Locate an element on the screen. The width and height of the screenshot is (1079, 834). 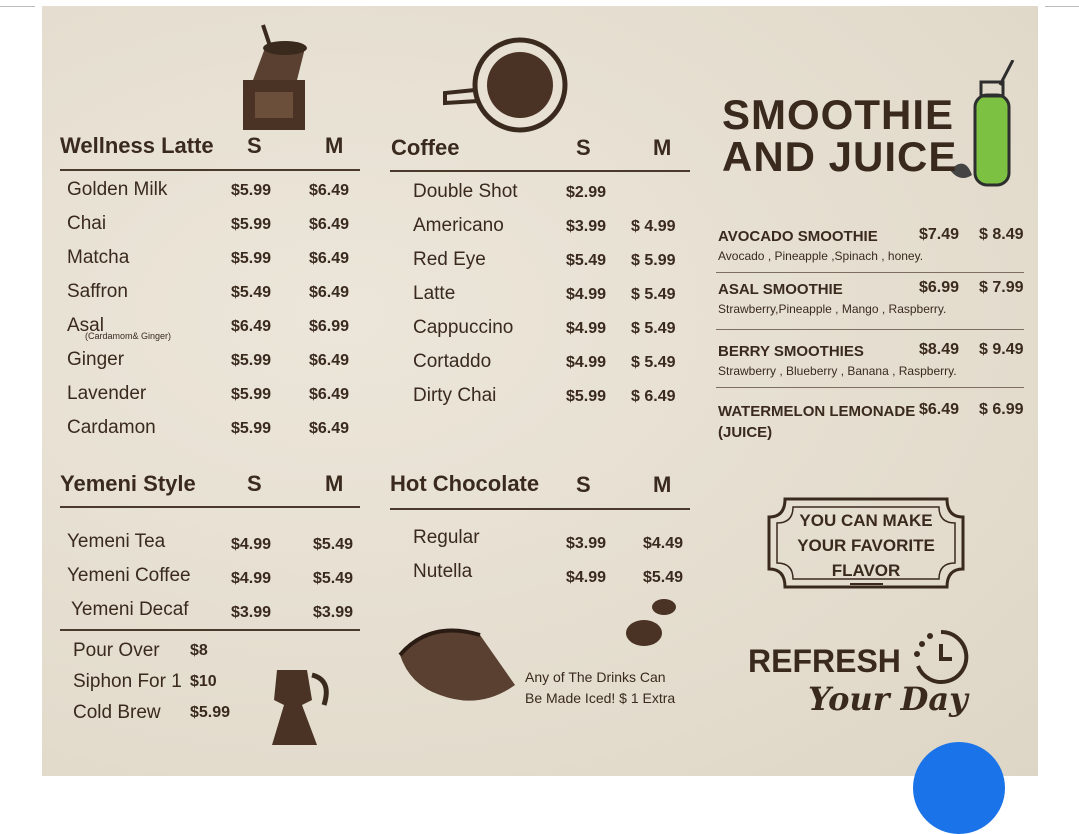
coffee-grinder-icon is located at coordinates (275, 77).